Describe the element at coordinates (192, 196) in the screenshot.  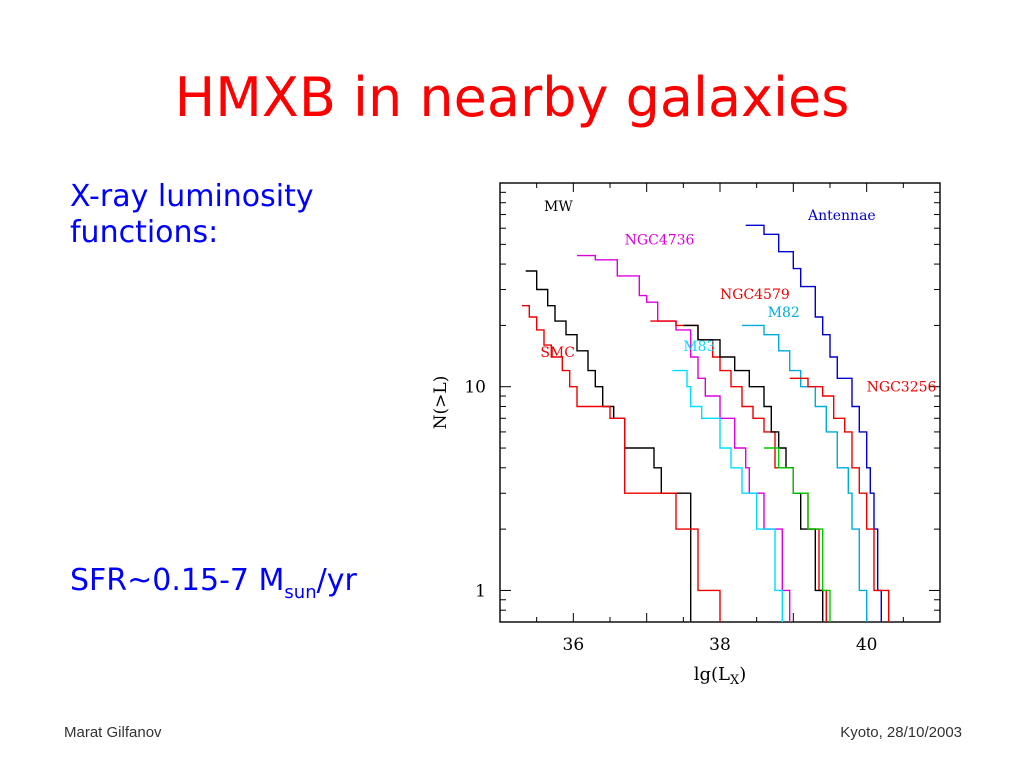
I see `xlf-bullet-line1: X-ray luminosity` at that location.